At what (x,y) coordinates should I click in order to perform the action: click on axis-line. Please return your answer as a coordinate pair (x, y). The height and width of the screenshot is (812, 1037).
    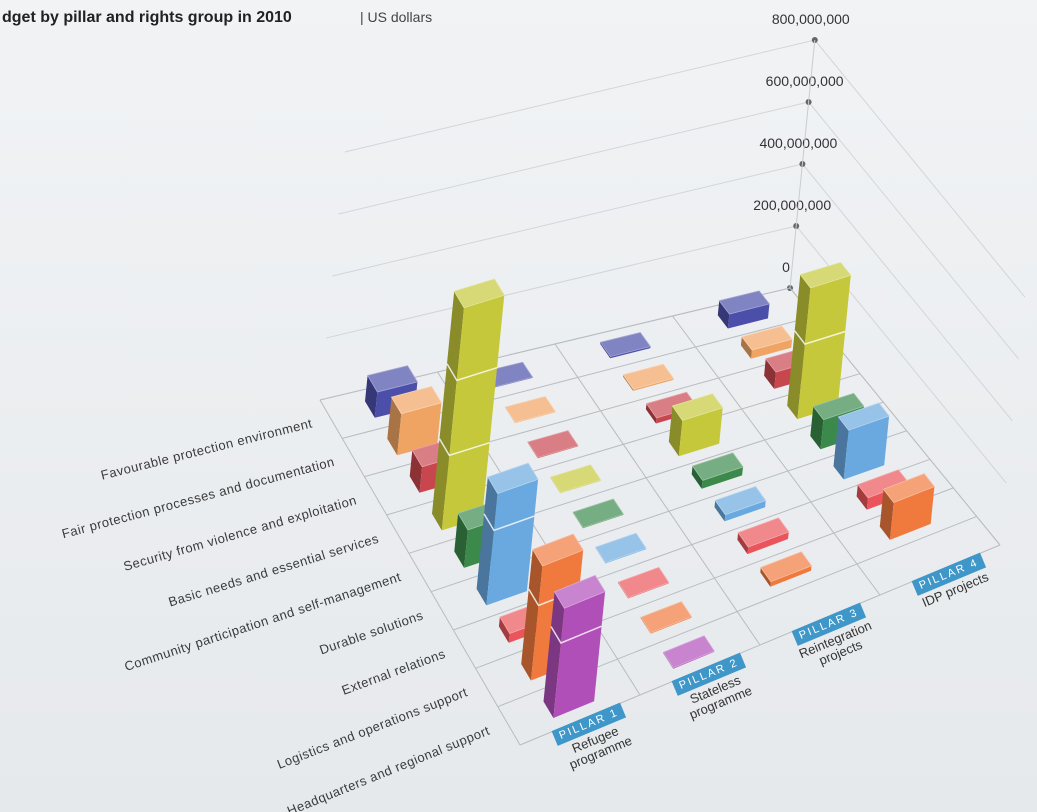
    Looking at the image, I should click on (802, 164).